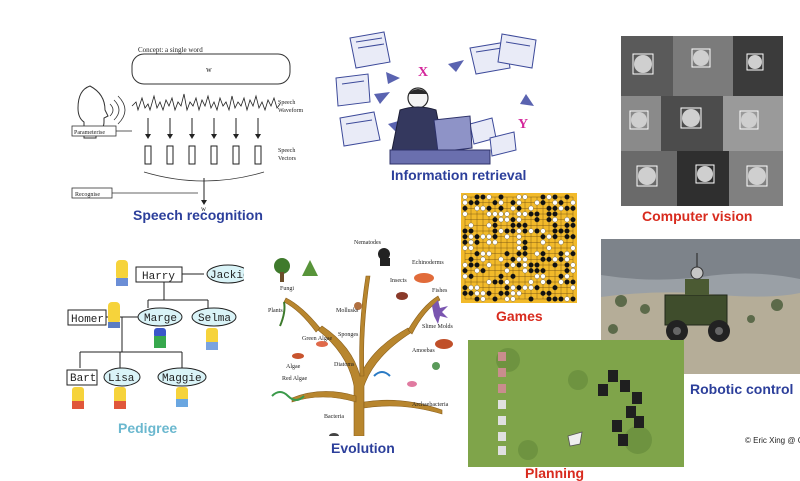 This screenshot has width=800, height=481. What do you see at coordinates (198, 215) in the screenshot?
I see `speech-recognition-caption: Speech recognition` at bounding box center [198, 215].